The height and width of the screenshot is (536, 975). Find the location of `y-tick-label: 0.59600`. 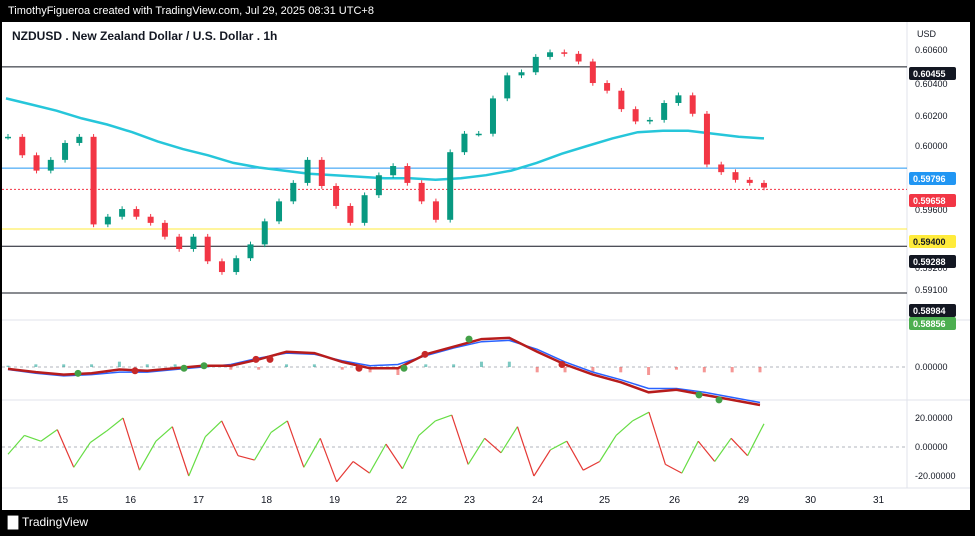

y-tick-label: 0.59600 is located at coordinates (931, 210).